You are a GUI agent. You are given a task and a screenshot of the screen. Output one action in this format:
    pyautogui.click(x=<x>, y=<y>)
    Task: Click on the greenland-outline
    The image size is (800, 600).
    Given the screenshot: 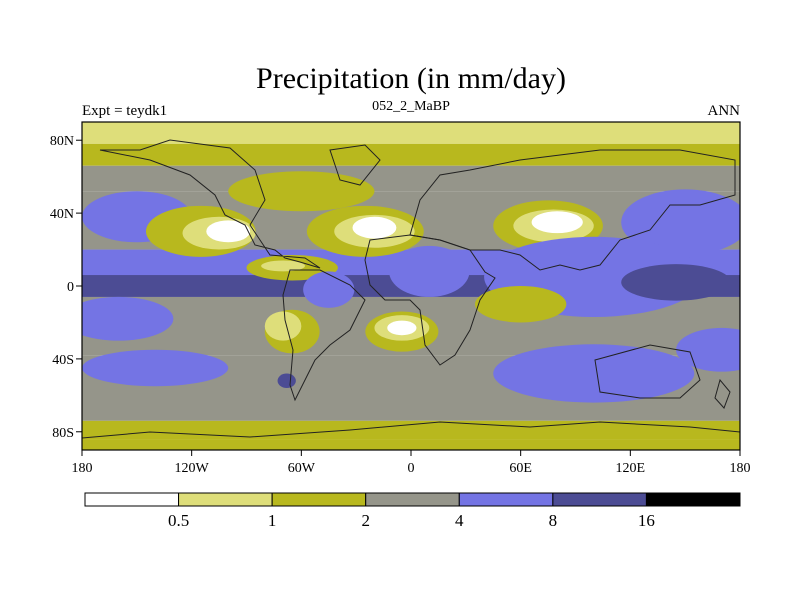 What is the action you would take?
    pyautogui.click(x=355, y=165)
    